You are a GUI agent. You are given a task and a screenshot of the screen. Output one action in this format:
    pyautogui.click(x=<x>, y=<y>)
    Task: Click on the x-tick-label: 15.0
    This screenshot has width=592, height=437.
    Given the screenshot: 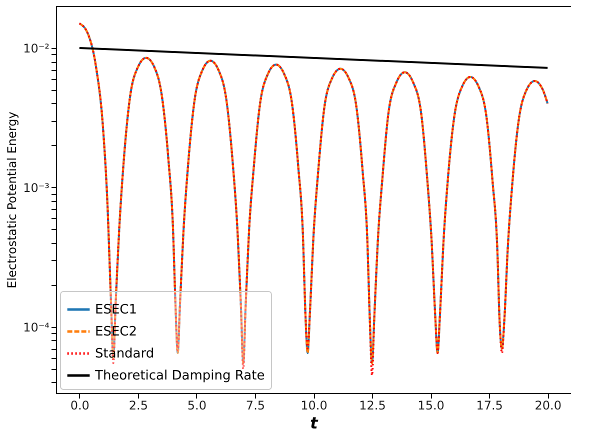 What is the action you would take?
    pyautogui.click(x=431, y=405)
    